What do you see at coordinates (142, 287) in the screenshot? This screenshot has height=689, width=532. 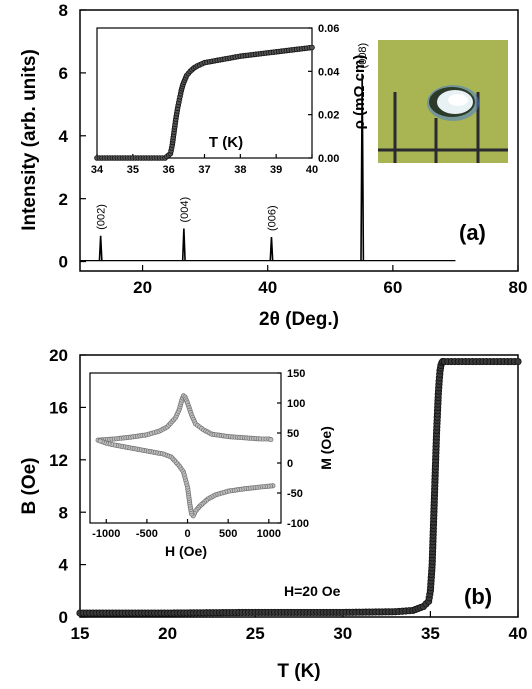 I see `panel-a-x-tick-label: 20` at bounding box center [142, 287].